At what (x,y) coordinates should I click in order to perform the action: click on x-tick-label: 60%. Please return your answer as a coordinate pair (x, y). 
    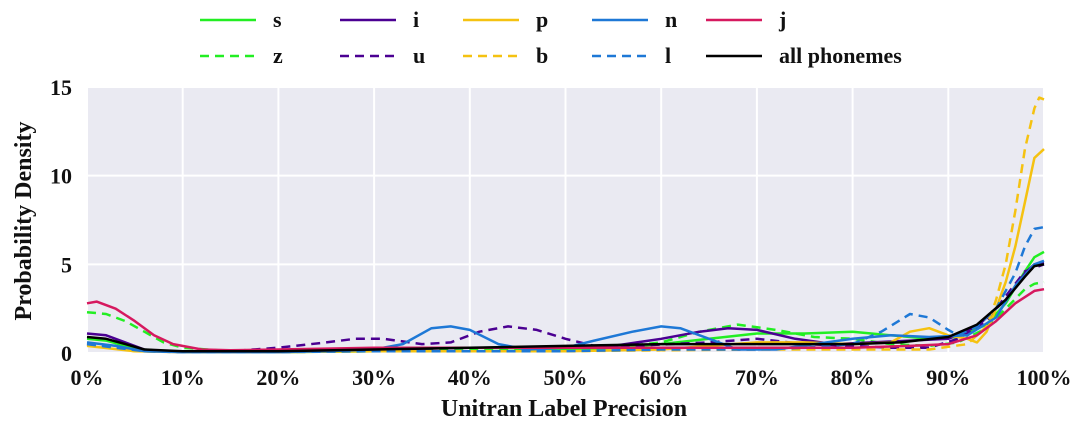
    Looking at the image, I should click on (661, 377).